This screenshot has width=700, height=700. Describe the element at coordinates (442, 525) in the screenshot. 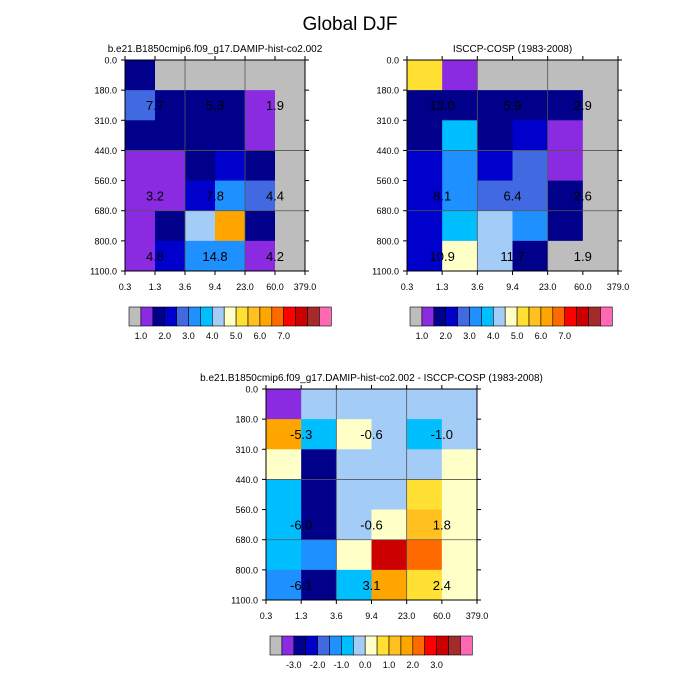

I see `cell-value-label: 1.8` at that location.